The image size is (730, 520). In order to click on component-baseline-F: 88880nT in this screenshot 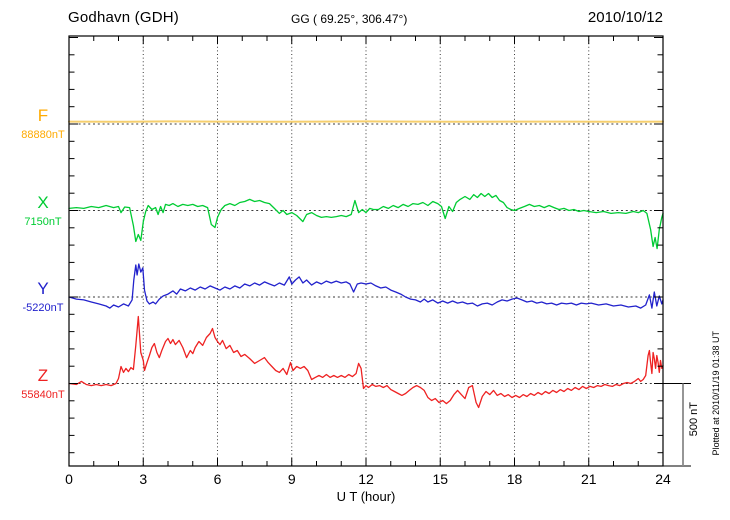, I will do `click(43, 135)`.